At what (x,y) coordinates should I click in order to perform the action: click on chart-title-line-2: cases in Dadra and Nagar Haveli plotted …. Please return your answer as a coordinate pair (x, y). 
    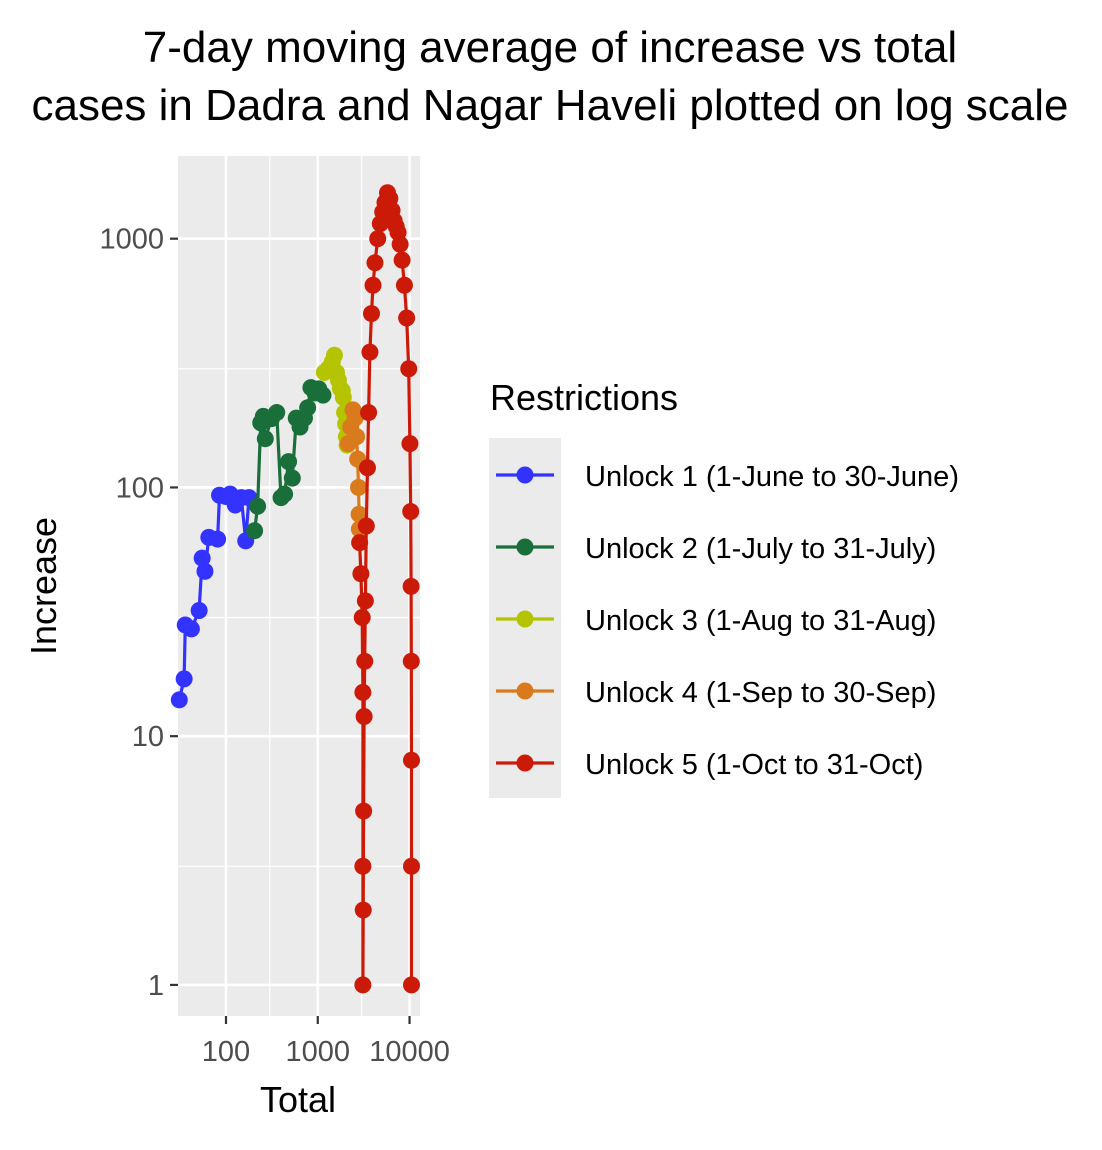
    Looking at the image, I should click on (549, 105).